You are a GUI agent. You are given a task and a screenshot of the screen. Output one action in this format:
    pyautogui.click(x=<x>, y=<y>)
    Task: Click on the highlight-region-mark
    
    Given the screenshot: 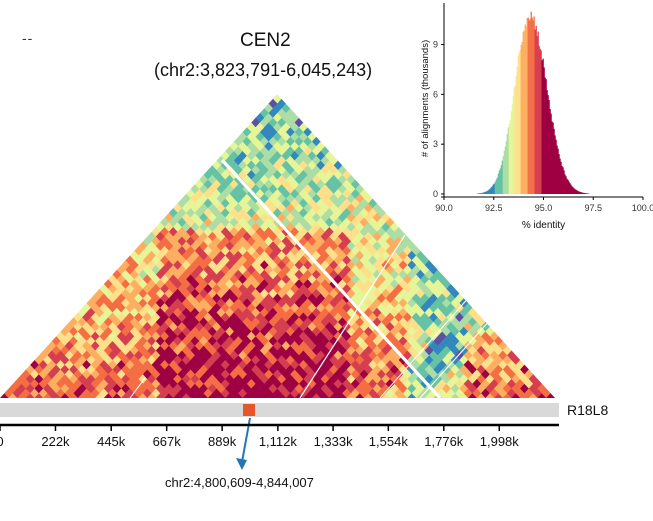 What is the action you would take?
    pyautogui.click(x=249, y=410)
    